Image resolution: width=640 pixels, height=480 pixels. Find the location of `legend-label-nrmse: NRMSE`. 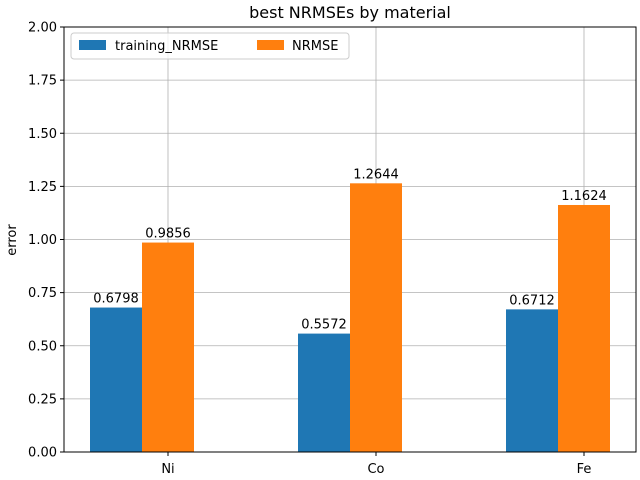

legend-label-nrmse: NRMSE is located at coordinates (315, 46).